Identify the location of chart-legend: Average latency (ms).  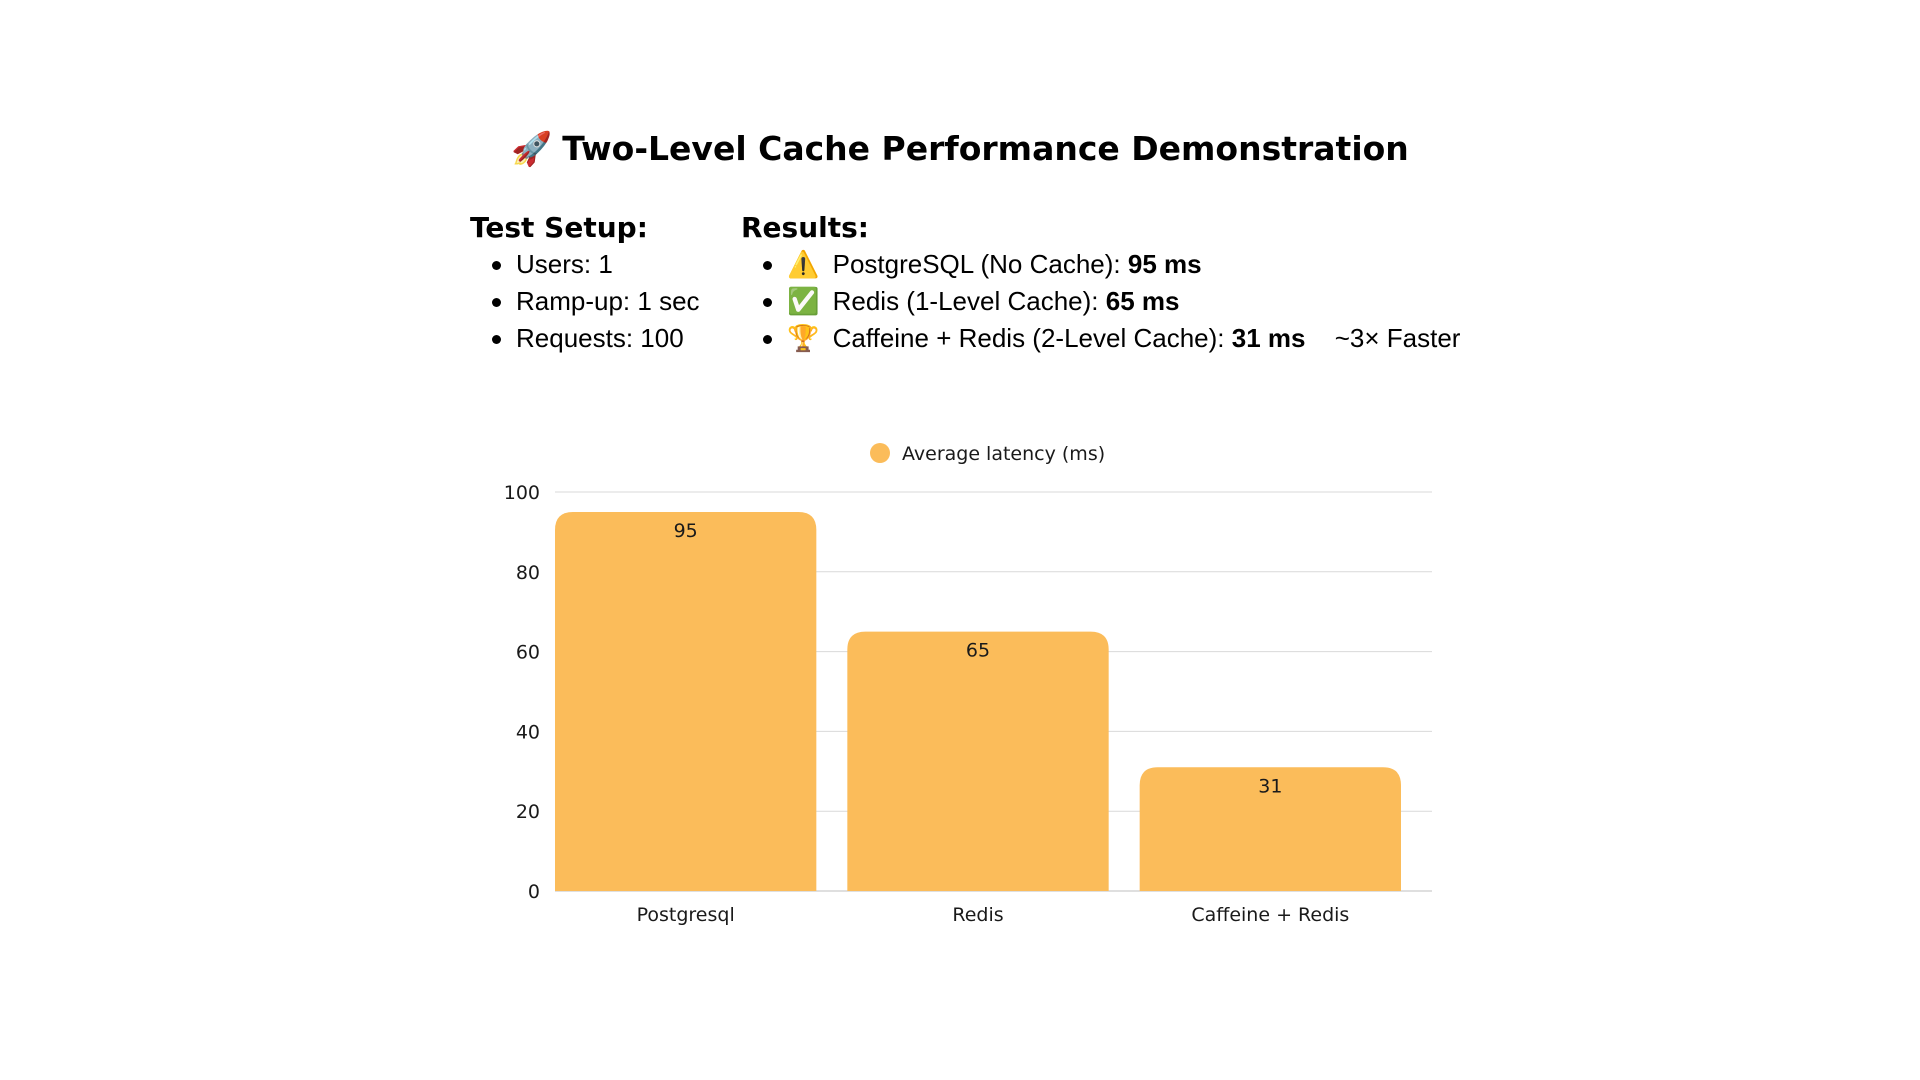
(987, 454).